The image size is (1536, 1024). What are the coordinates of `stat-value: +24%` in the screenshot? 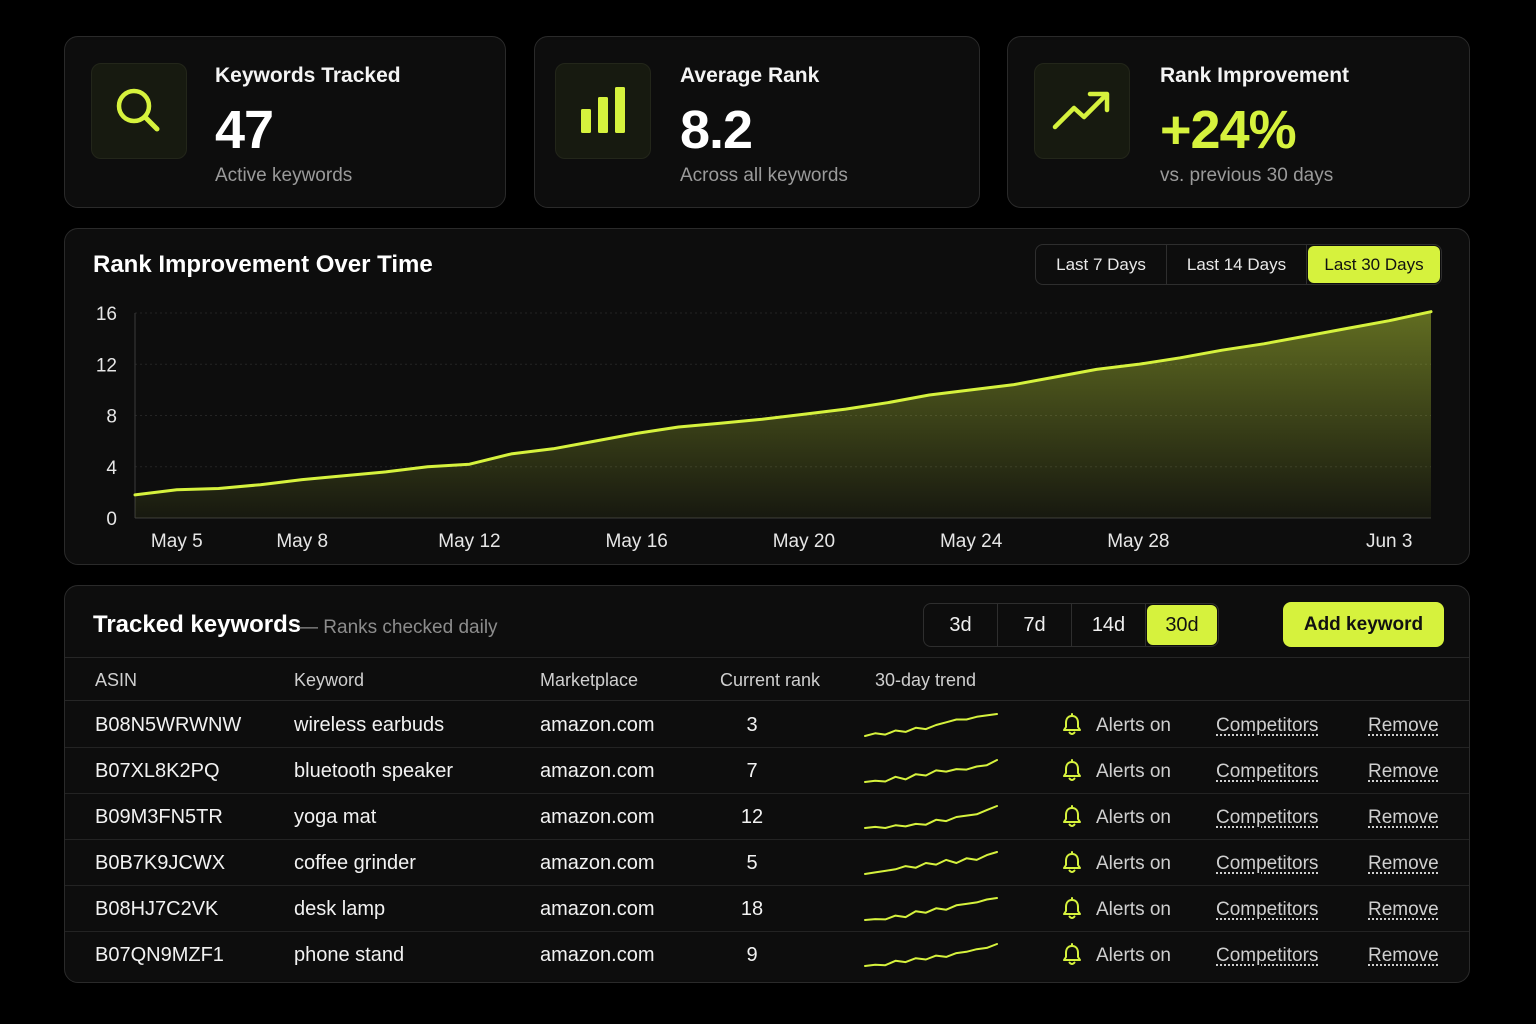 It's located at (1228, 130).